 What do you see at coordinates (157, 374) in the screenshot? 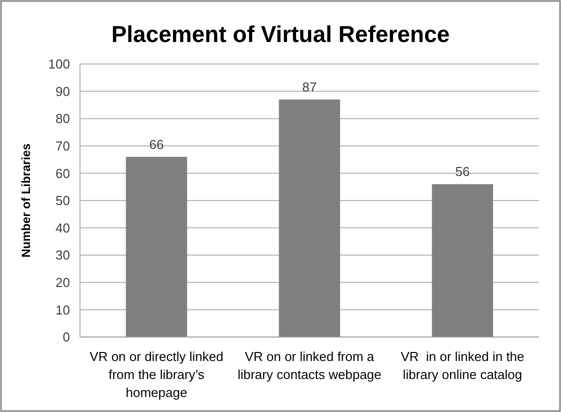
I see `x-tick-label: VR on or directly linked from the library’s homepage` at bounding box center [157, 374].